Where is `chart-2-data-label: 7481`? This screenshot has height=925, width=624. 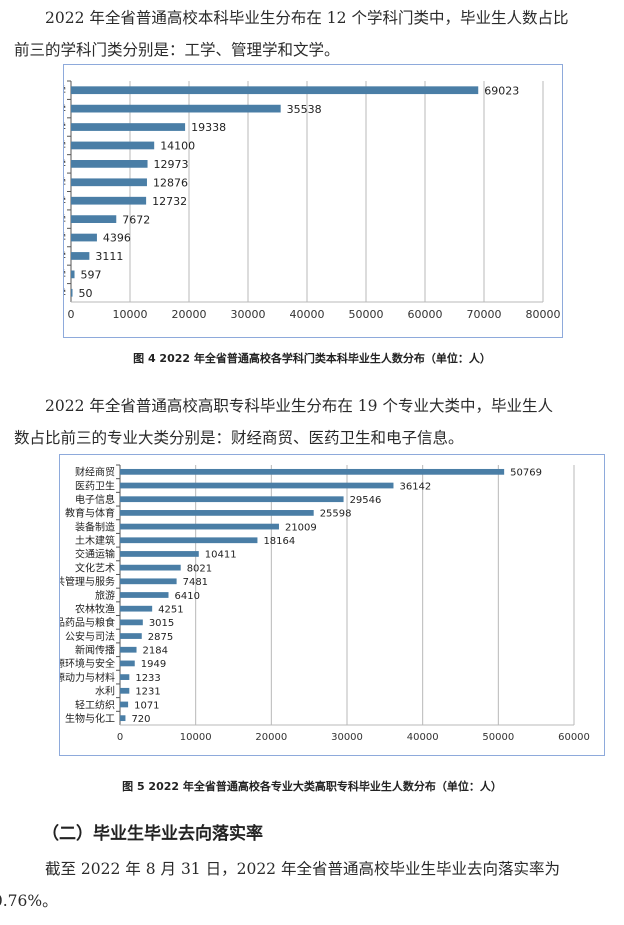
chart-2-data-label: 7481 is located at coordinates (195, 582).